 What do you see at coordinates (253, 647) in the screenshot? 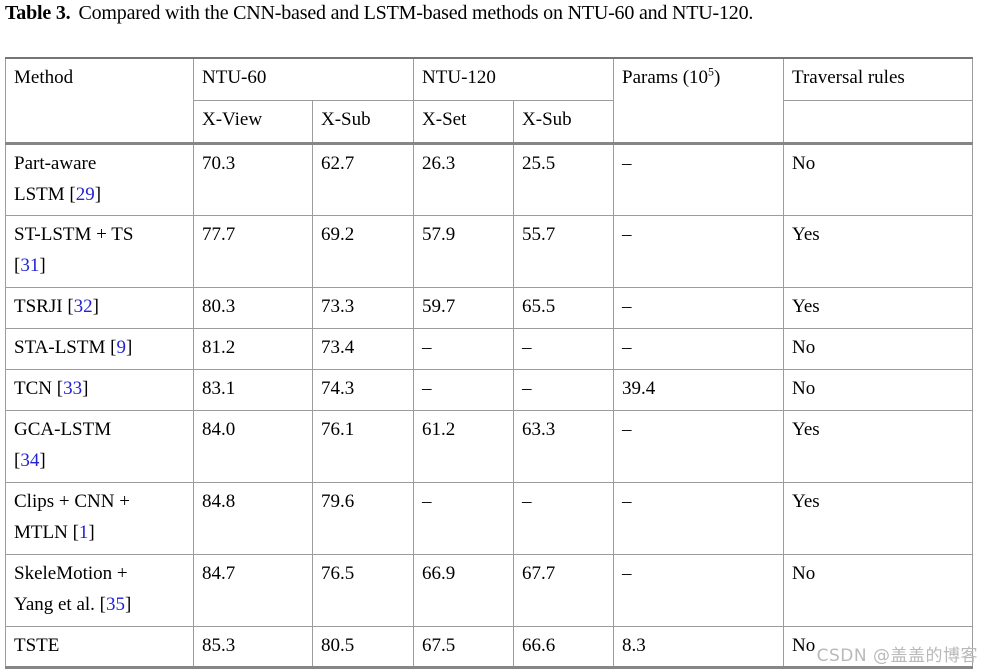
I see `cell-xview: 85.3` at bounding box center [253, 647].